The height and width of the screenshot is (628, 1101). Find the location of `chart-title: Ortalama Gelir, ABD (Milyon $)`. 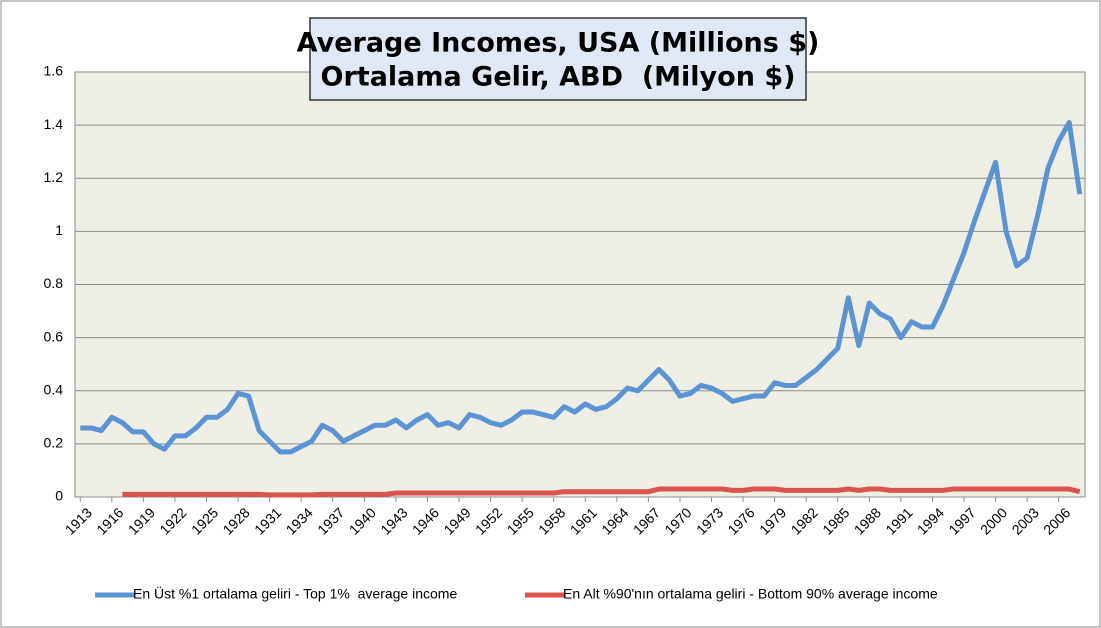

chart-title: Ortalama Gelir, ABD (Milyon $) is located at coordinates (558, 77).